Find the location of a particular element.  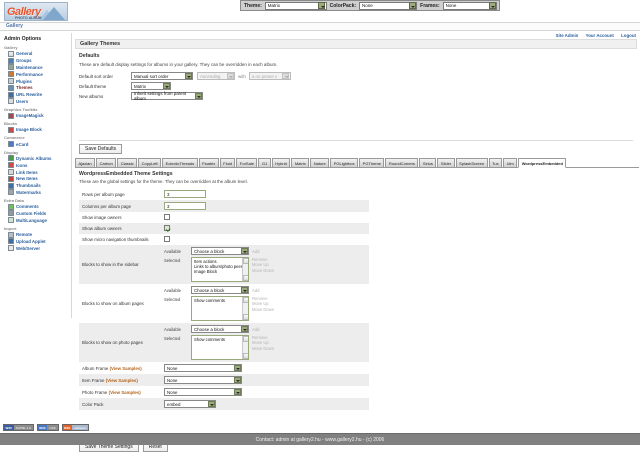

default-sort-order-select: Manual sort order is located at coordinates (162, 76).